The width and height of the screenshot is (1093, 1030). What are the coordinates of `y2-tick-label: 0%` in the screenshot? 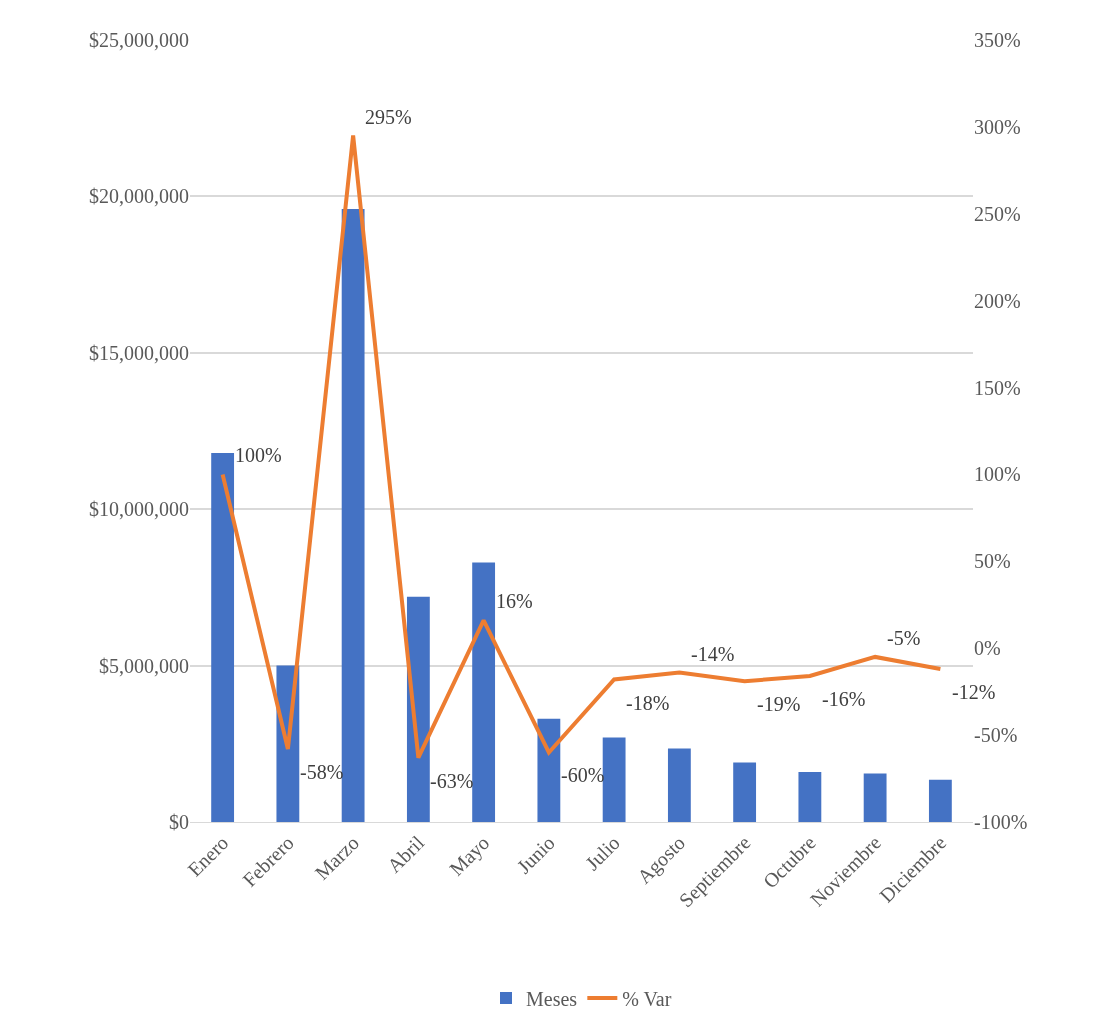 It's located at (987, 648).